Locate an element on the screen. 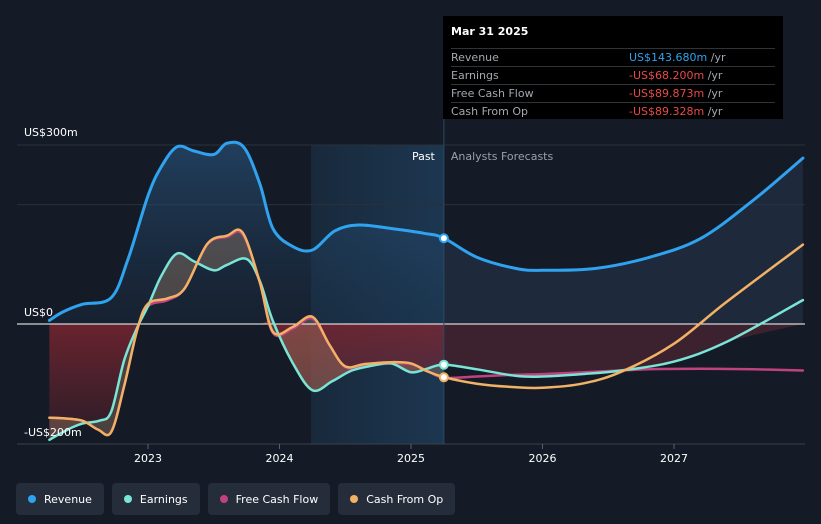 The height and width of the screenshot is (524, 821). x-tick-label: 2026 is located at coordinates (543, 458).